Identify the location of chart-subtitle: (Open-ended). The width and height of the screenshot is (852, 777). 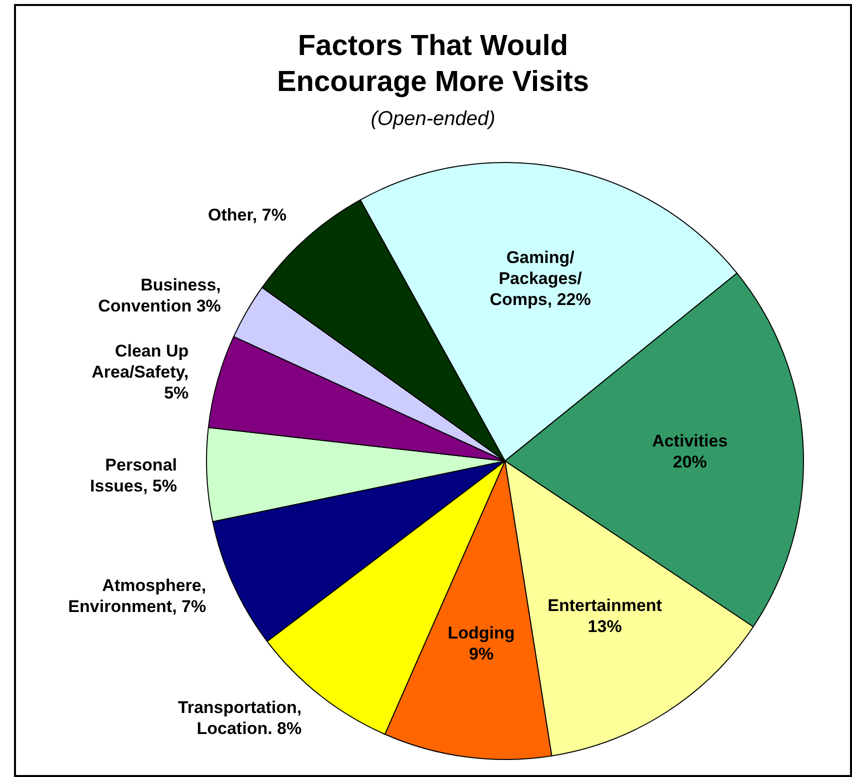
(433, 119).